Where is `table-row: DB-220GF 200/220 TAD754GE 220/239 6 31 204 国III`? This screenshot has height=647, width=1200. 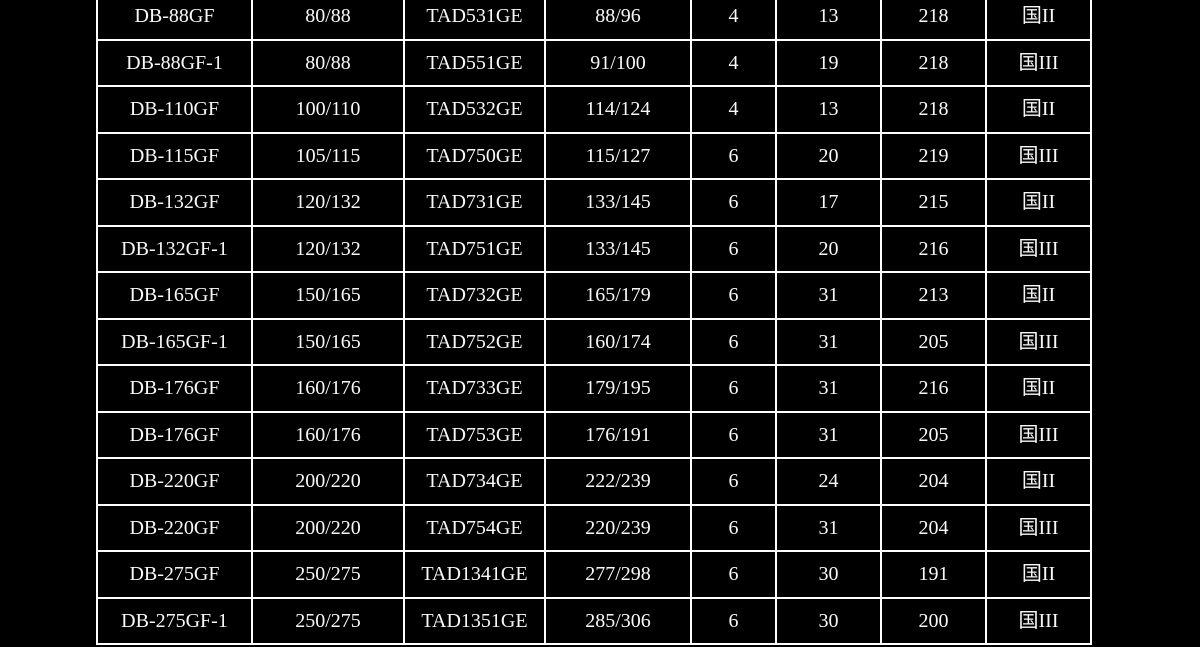 table-row: DB-220GF 200/220 TAD754GE 220/239 6 31 204 国III is located at coordinates (594, 527).